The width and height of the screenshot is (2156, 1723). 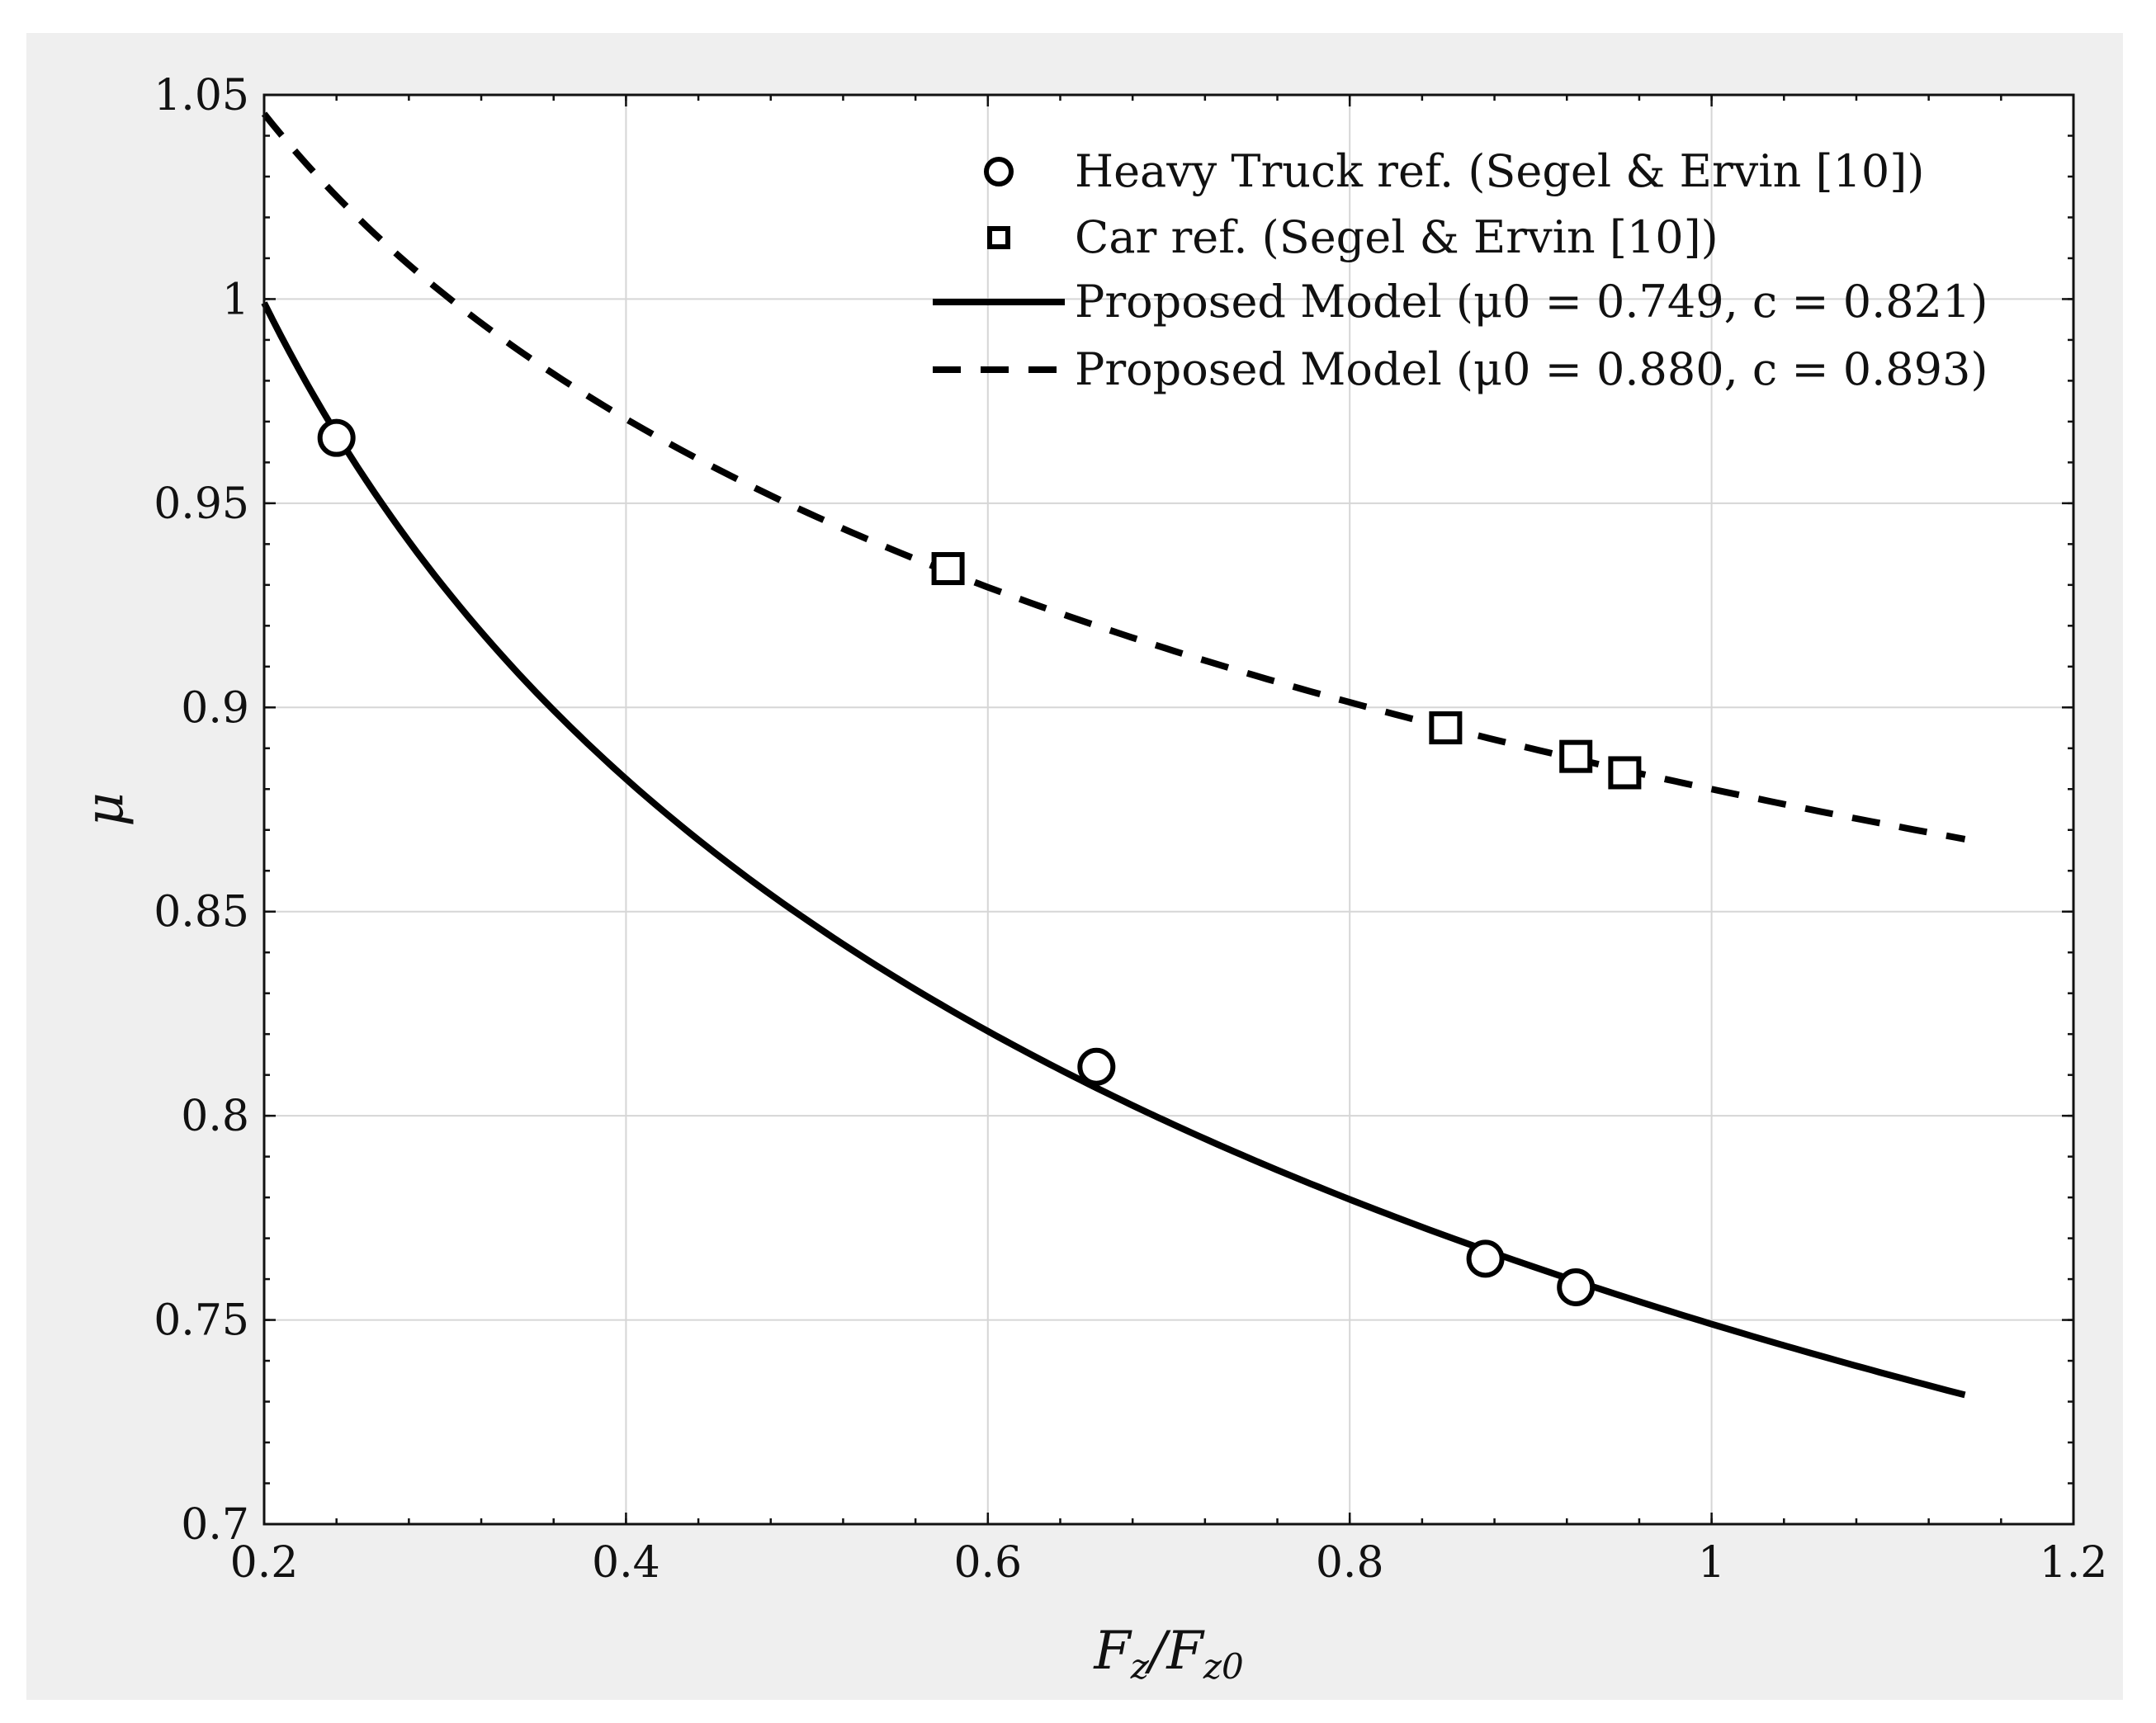 I want to click on x-tick-label: 1.2, so click(x=2074, y=1563).